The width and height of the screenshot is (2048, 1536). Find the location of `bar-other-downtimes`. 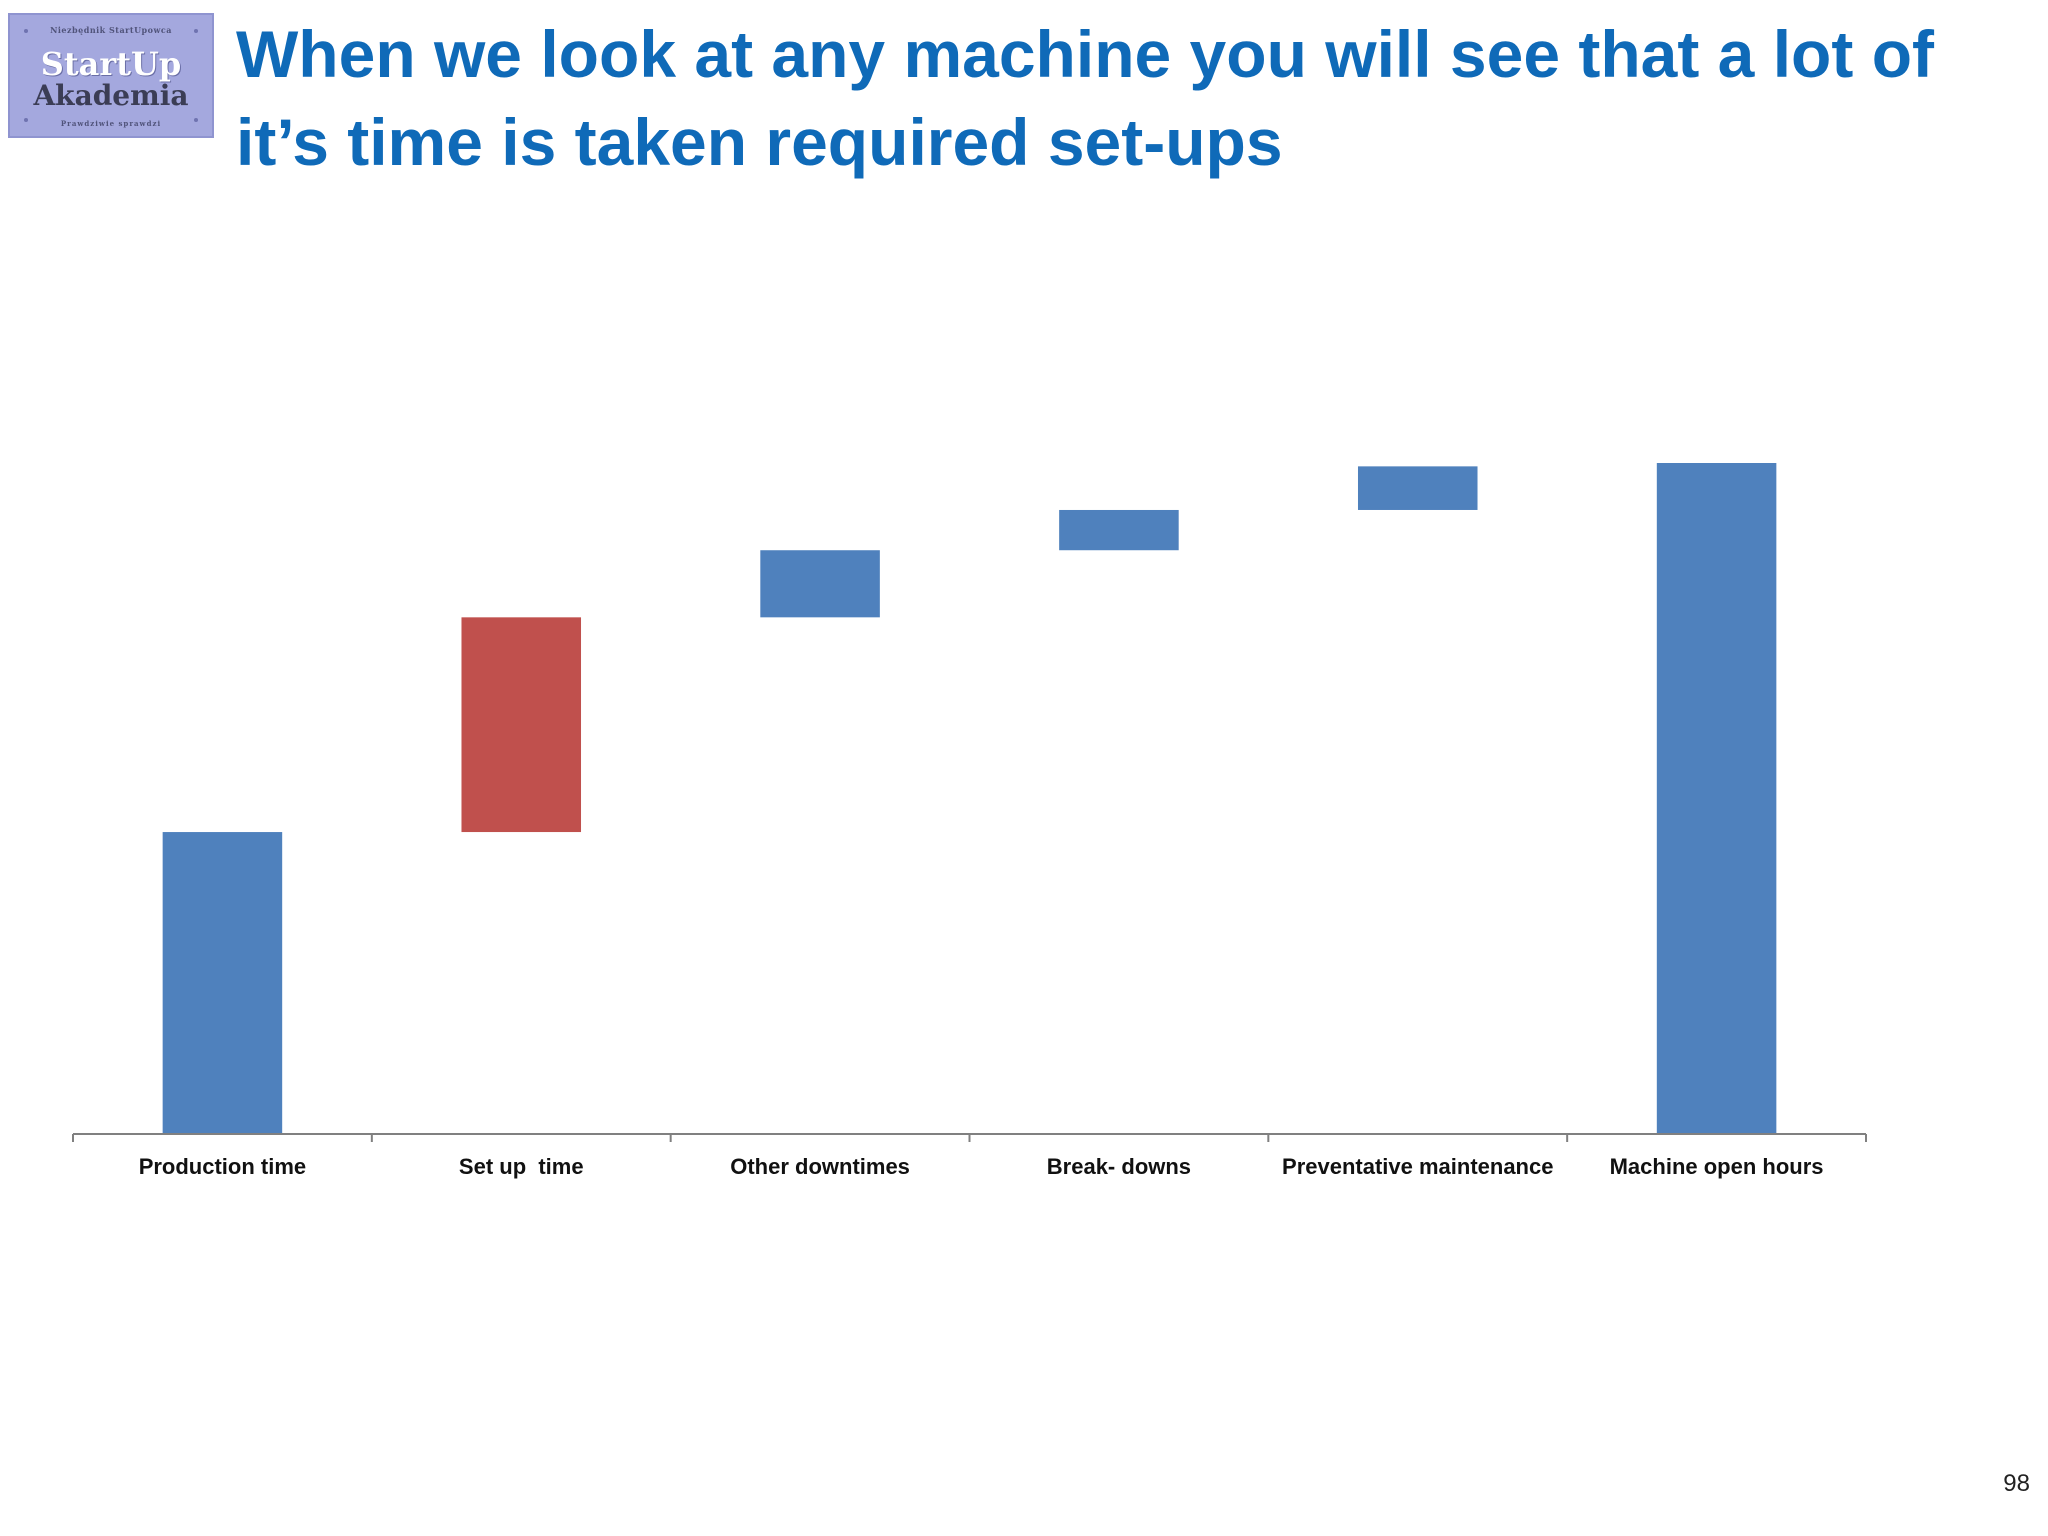

bar-other-downtimes is located at coordinates (820, 584).